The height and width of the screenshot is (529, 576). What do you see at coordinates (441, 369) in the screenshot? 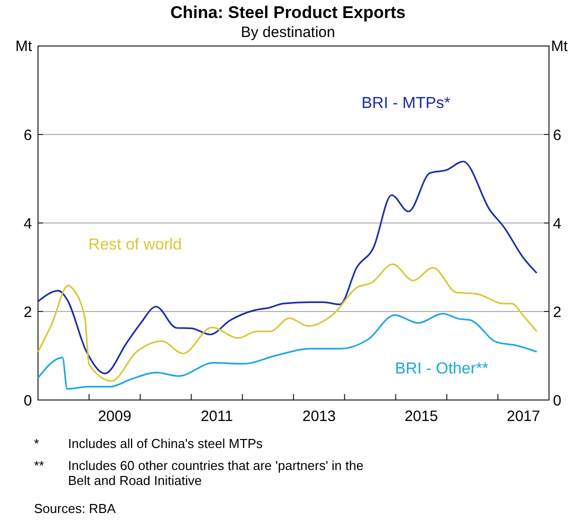
I see `series-label: BRI - Other**` at bounding box center [441, 369].